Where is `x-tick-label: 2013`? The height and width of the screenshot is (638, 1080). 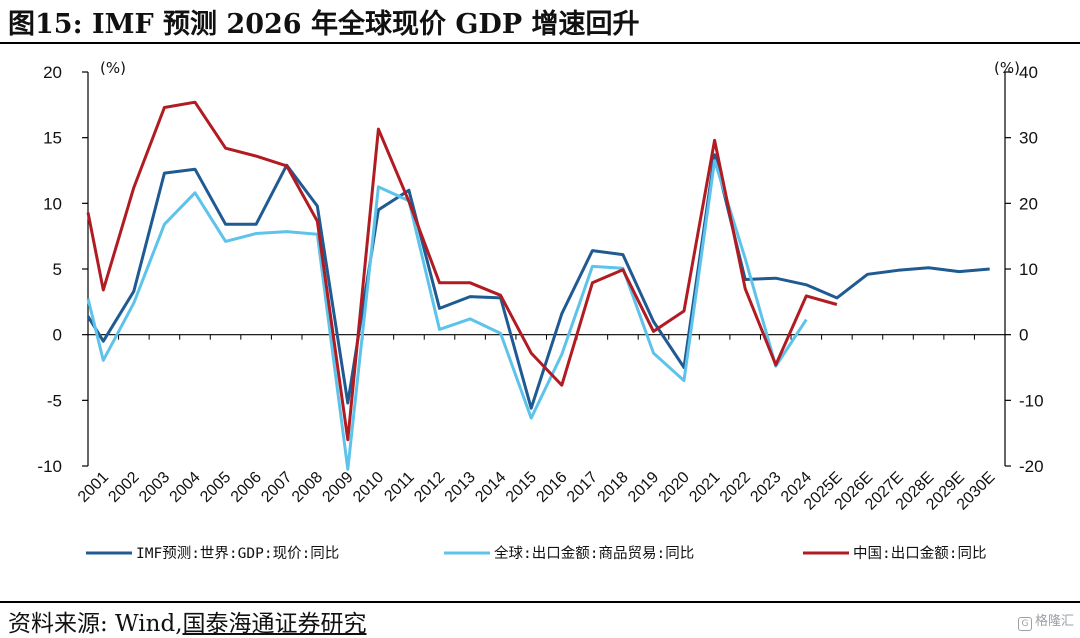
x-tick-label: 2013 is located at coordinates (460, 487).